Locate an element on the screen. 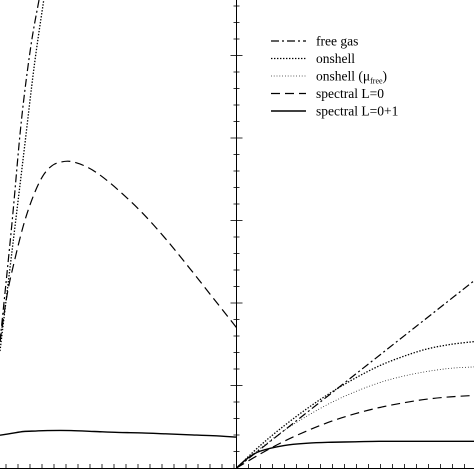 The height and width of the screenshot is (474, 474). legend-subscript: free is located at coordinates (376, 81).